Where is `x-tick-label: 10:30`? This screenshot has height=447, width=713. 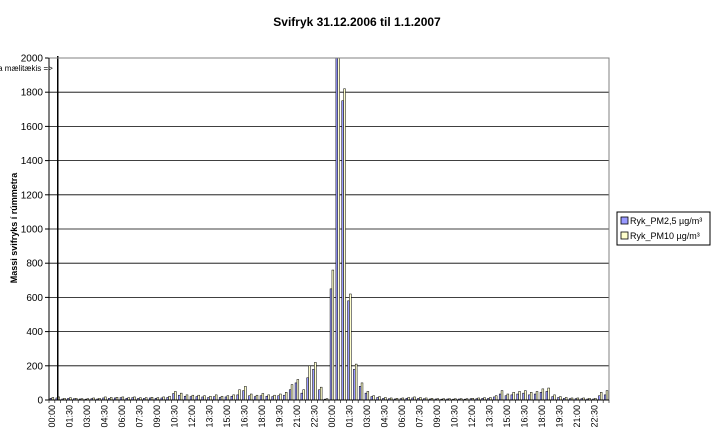 x-tick-label: 10:30 is located at coordinates (454, 416).